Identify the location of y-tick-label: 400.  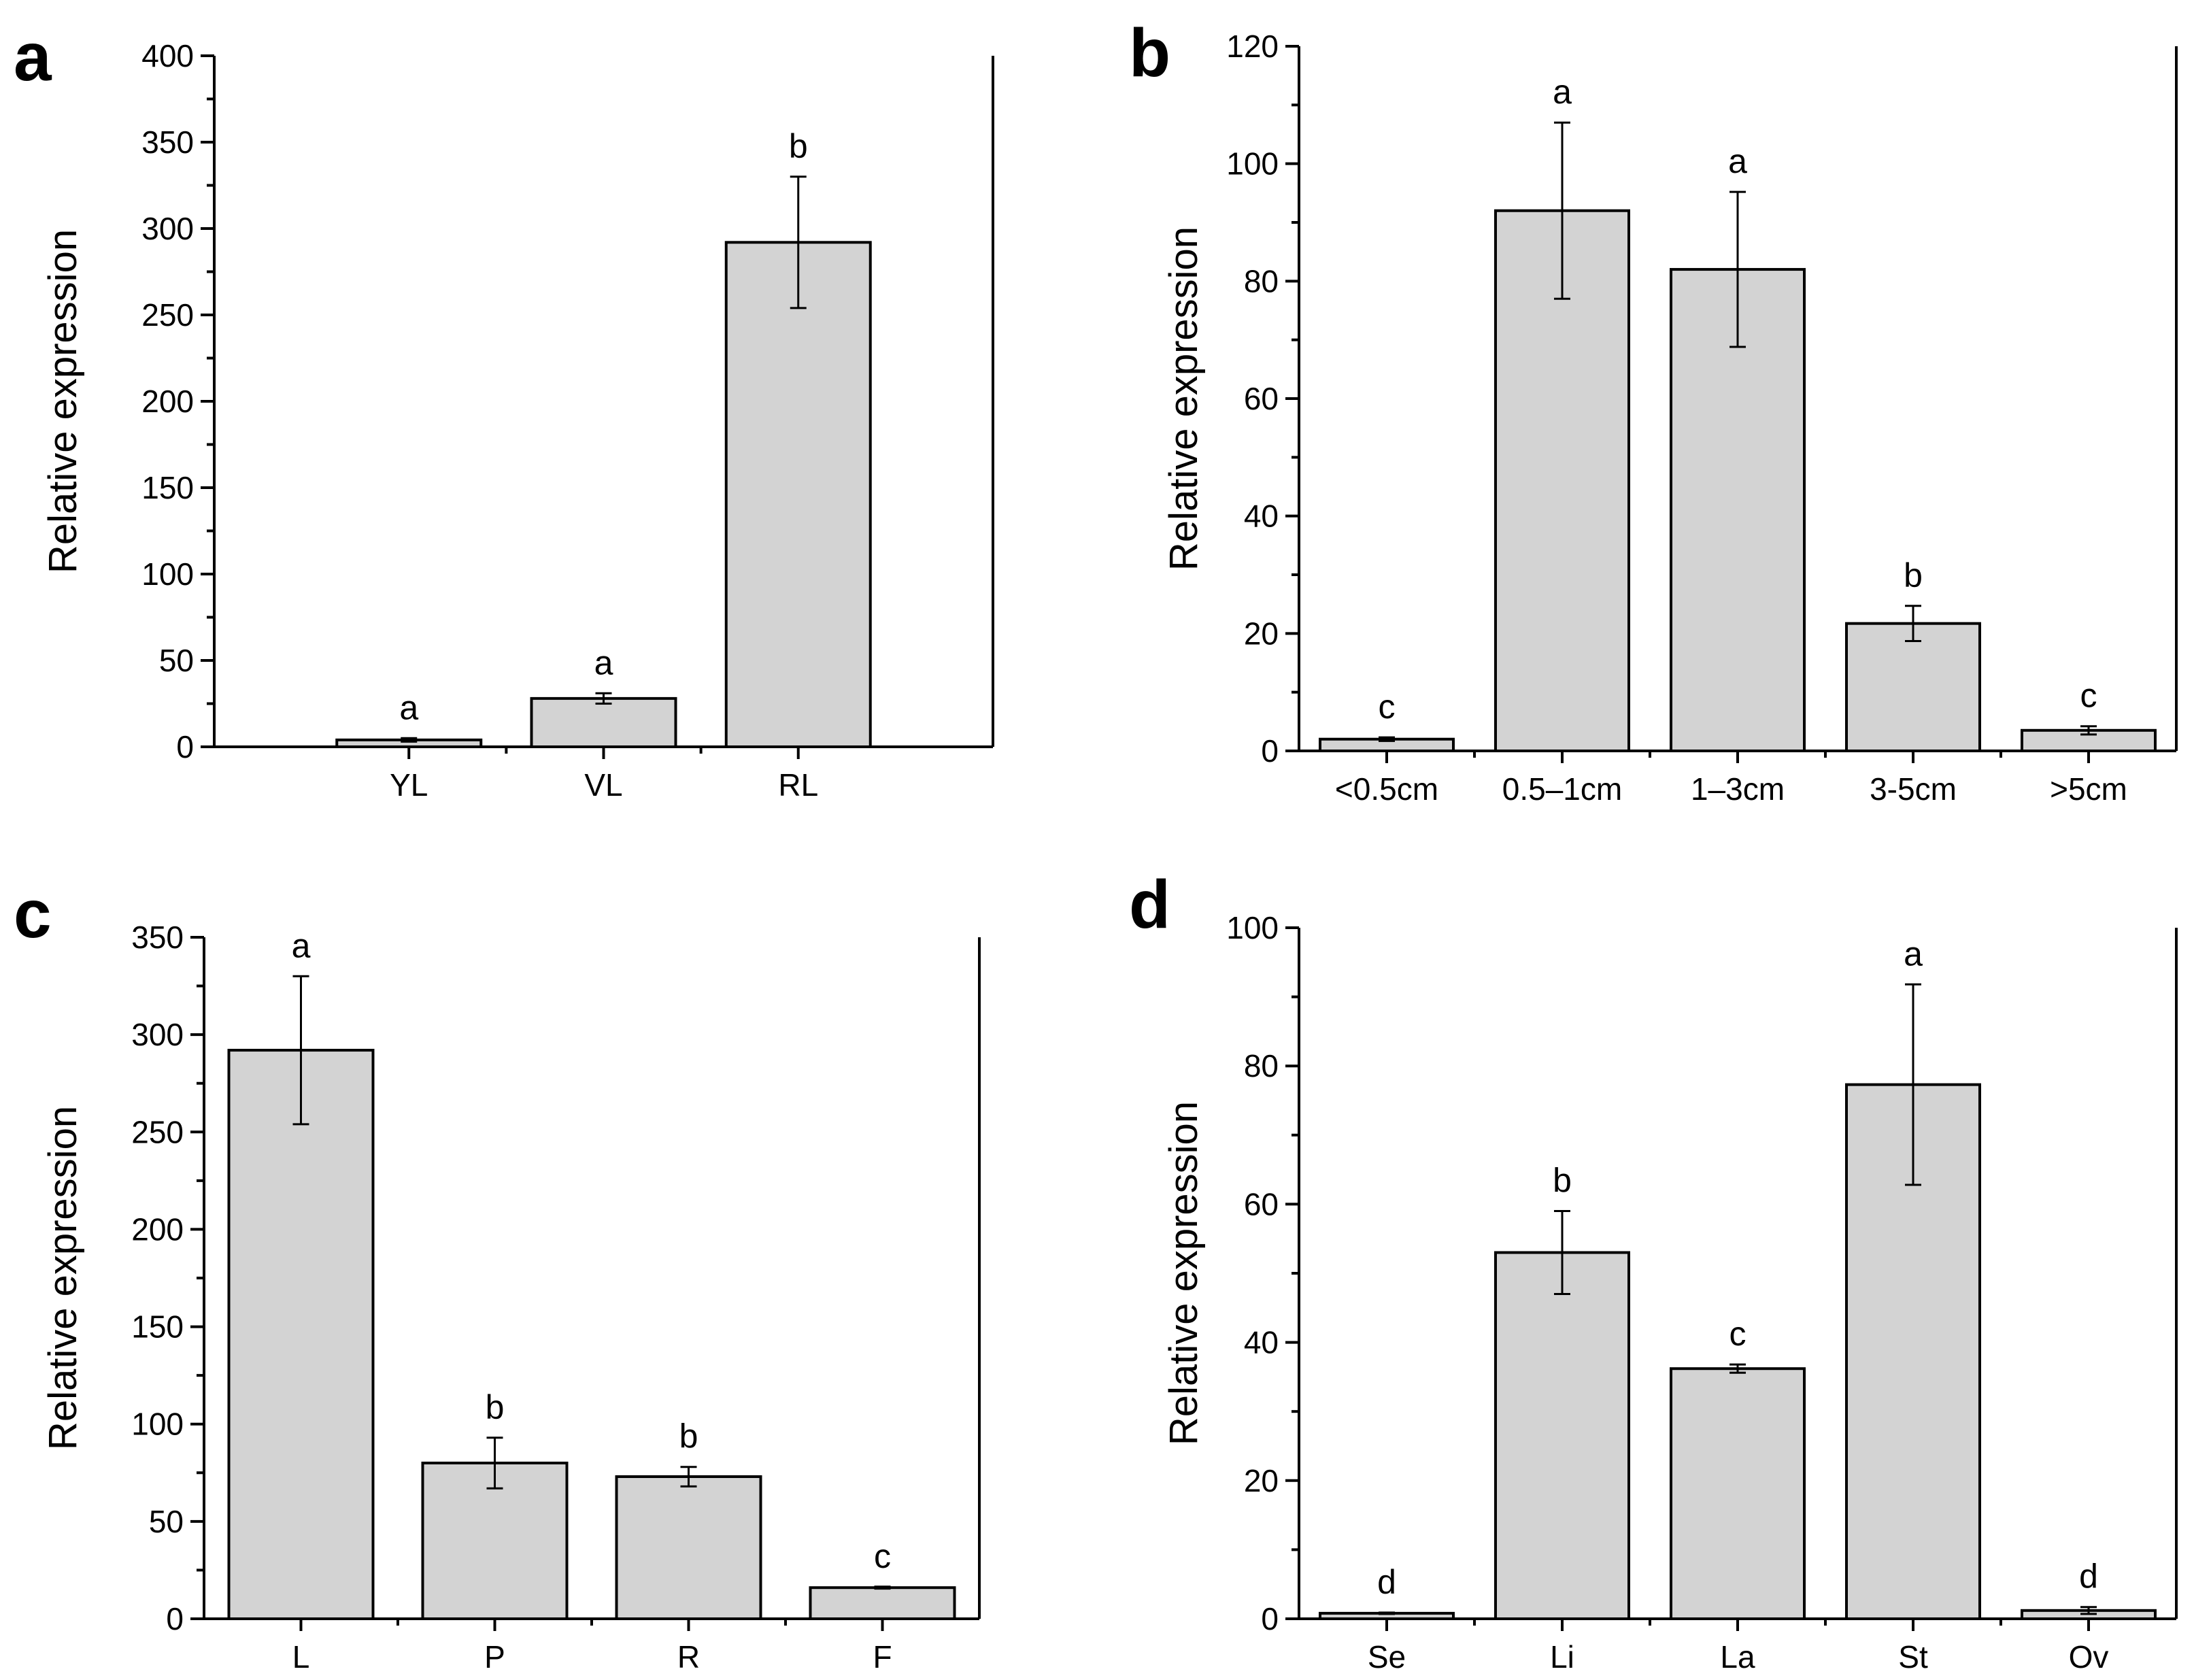
(167, 55).